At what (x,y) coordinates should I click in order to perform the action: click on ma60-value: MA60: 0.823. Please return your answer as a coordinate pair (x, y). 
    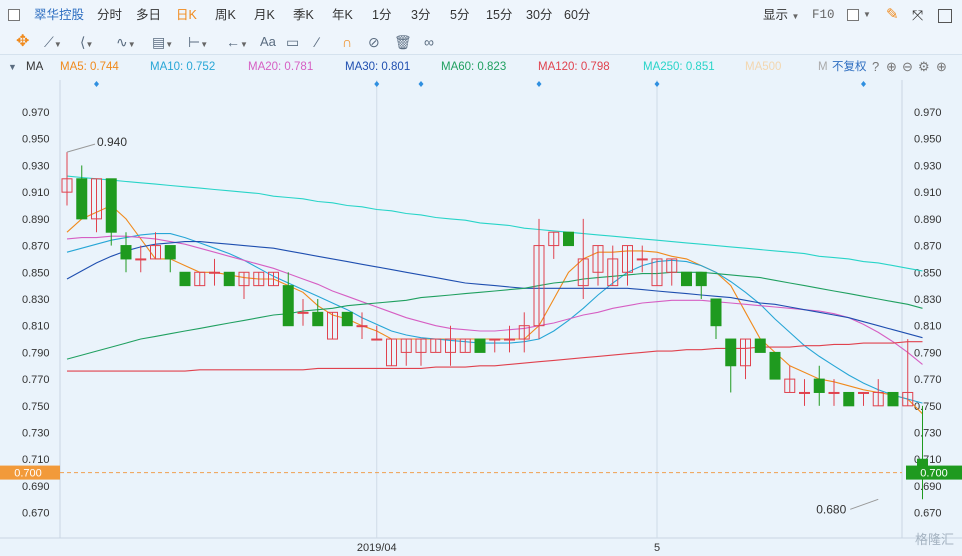
    Looking at the image, I should click on (474, 67).